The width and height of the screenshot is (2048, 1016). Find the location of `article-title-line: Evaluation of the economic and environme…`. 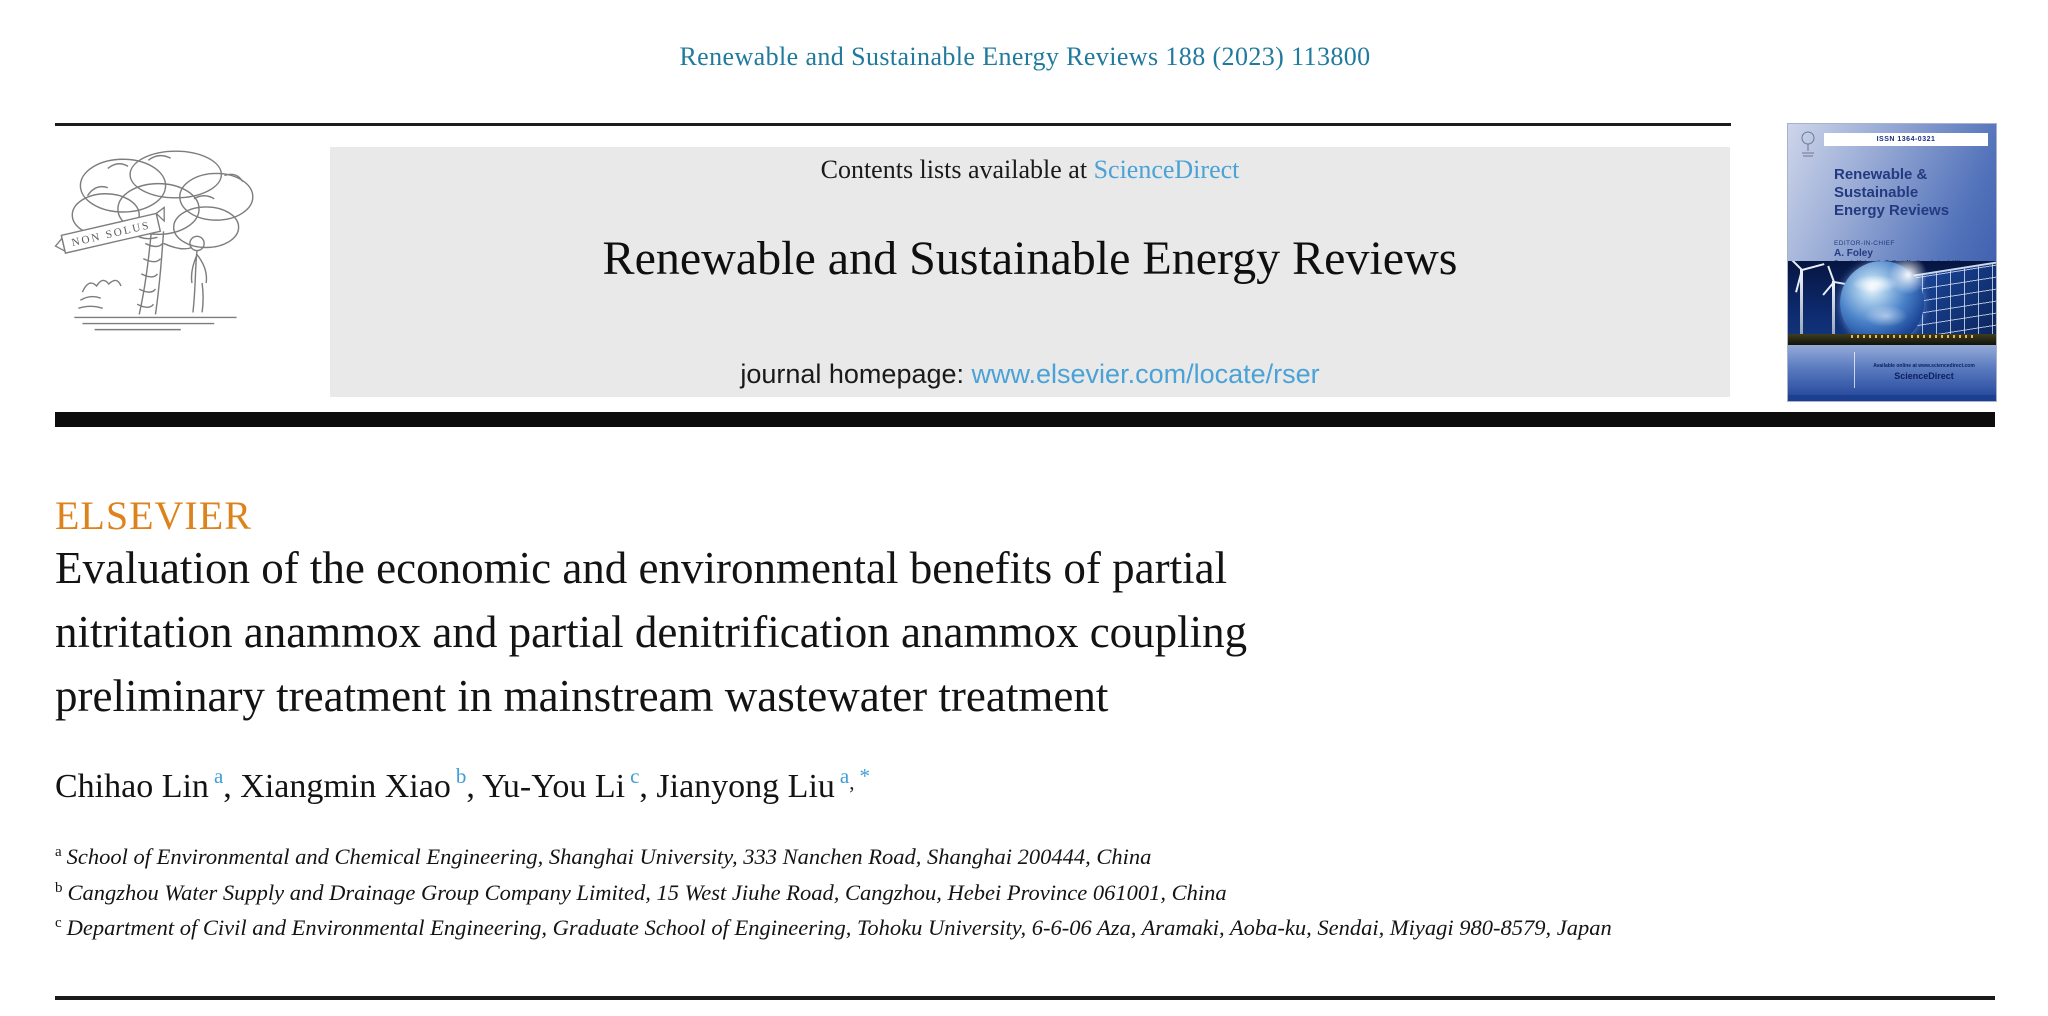

article-title-line: Evaluation of the economic and environme… is located at coordinates (641, 568).